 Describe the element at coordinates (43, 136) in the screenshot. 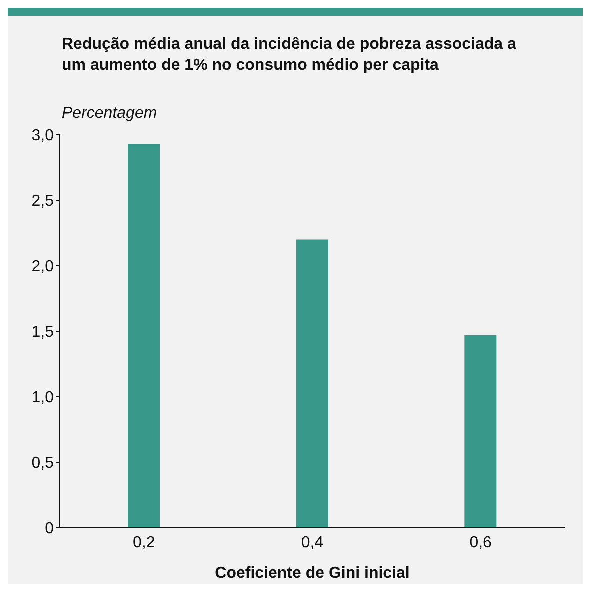

I see `y-tick-label: 3,0` at that location.